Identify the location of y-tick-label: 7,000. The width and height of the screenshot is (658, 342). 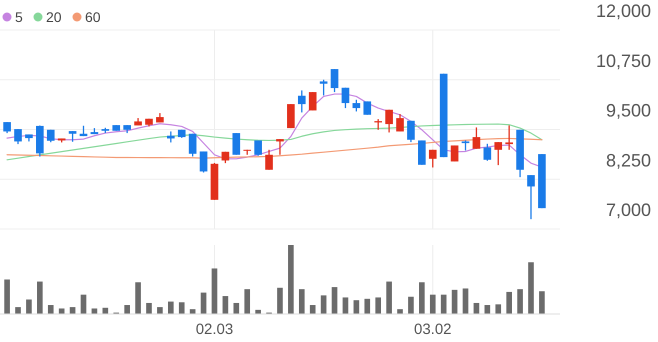
(628, 210).